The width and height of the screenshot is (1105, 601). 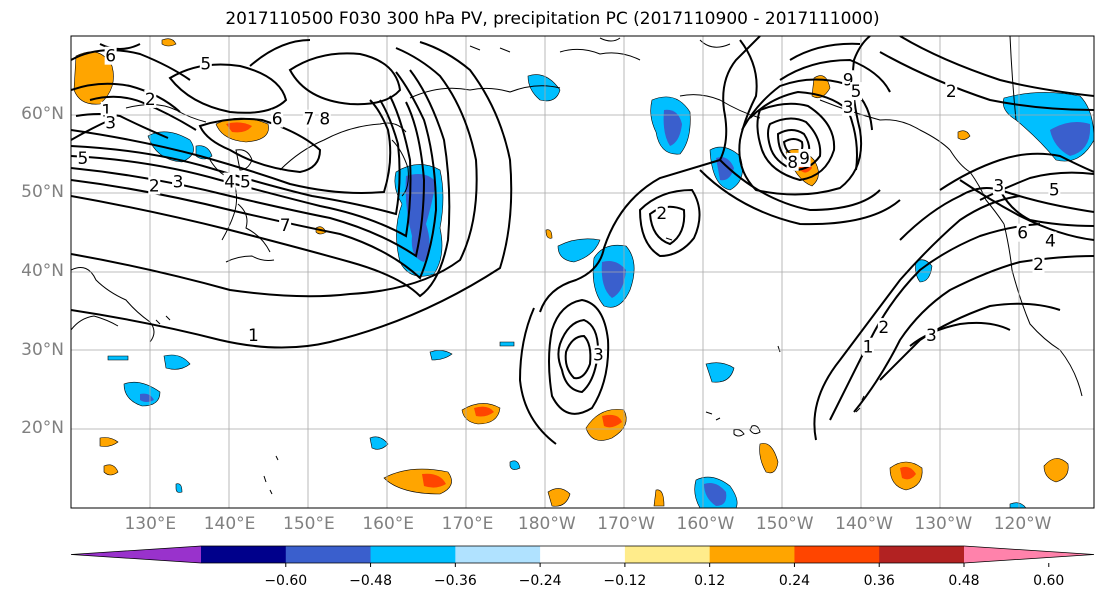 What do you see at coordinates (309, 524) in the screenshot?
I see `lon-tick-label: 150°E` at bounding box center [309, 524].